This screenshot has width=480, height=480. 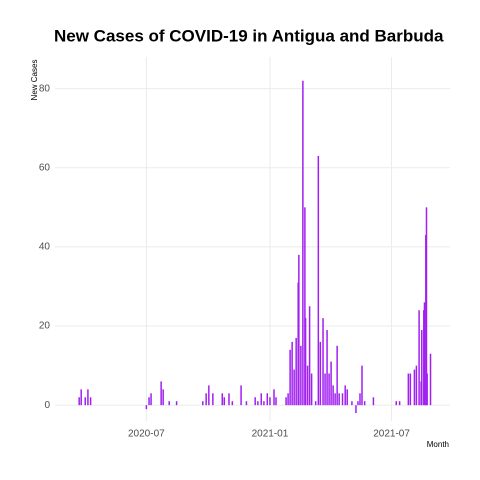 What do you see at coordinates (45, 167) in the screenshot?
I see `y-tick-label: 60` at bounding box center [45, 167].